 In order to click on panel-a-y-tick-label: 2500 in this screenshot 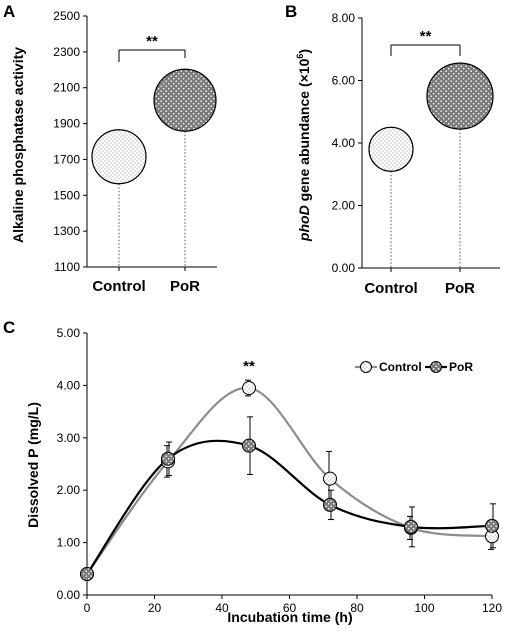, I will do `click(66, 16)`.